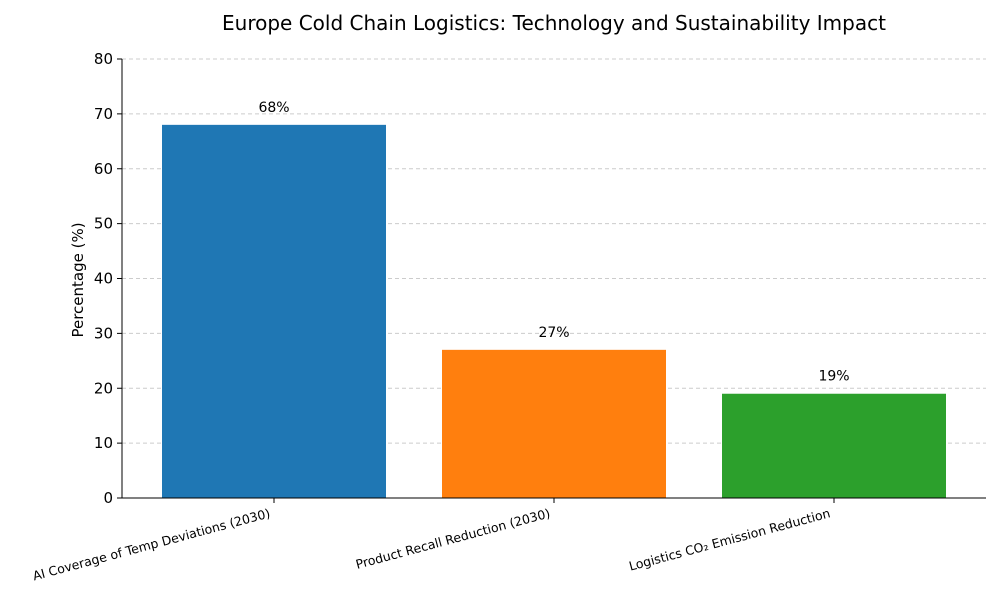 This screenshot has width=1000, height=600. Describe the element at coordinates (108, 498) in the screenshot. I see `y-tick-label: 0` at that location.